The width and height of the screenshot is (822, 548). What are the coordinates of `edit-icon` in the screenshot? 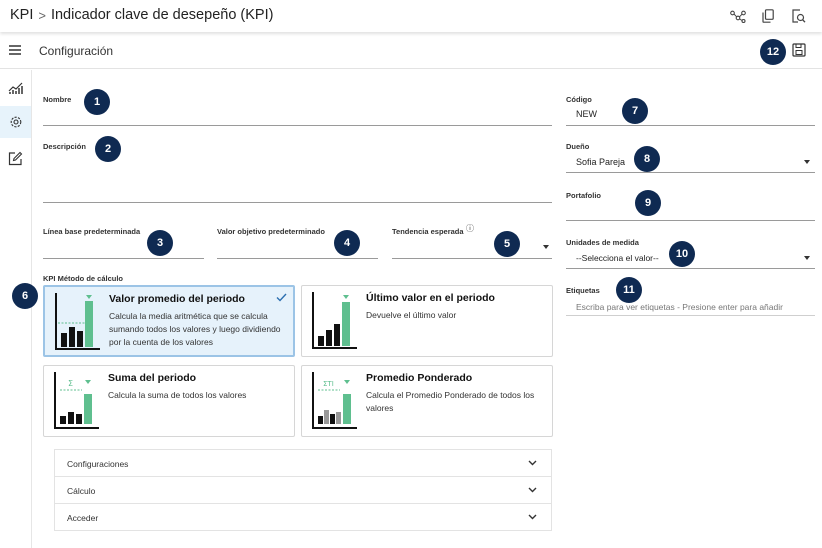 It's located at (15, 158).